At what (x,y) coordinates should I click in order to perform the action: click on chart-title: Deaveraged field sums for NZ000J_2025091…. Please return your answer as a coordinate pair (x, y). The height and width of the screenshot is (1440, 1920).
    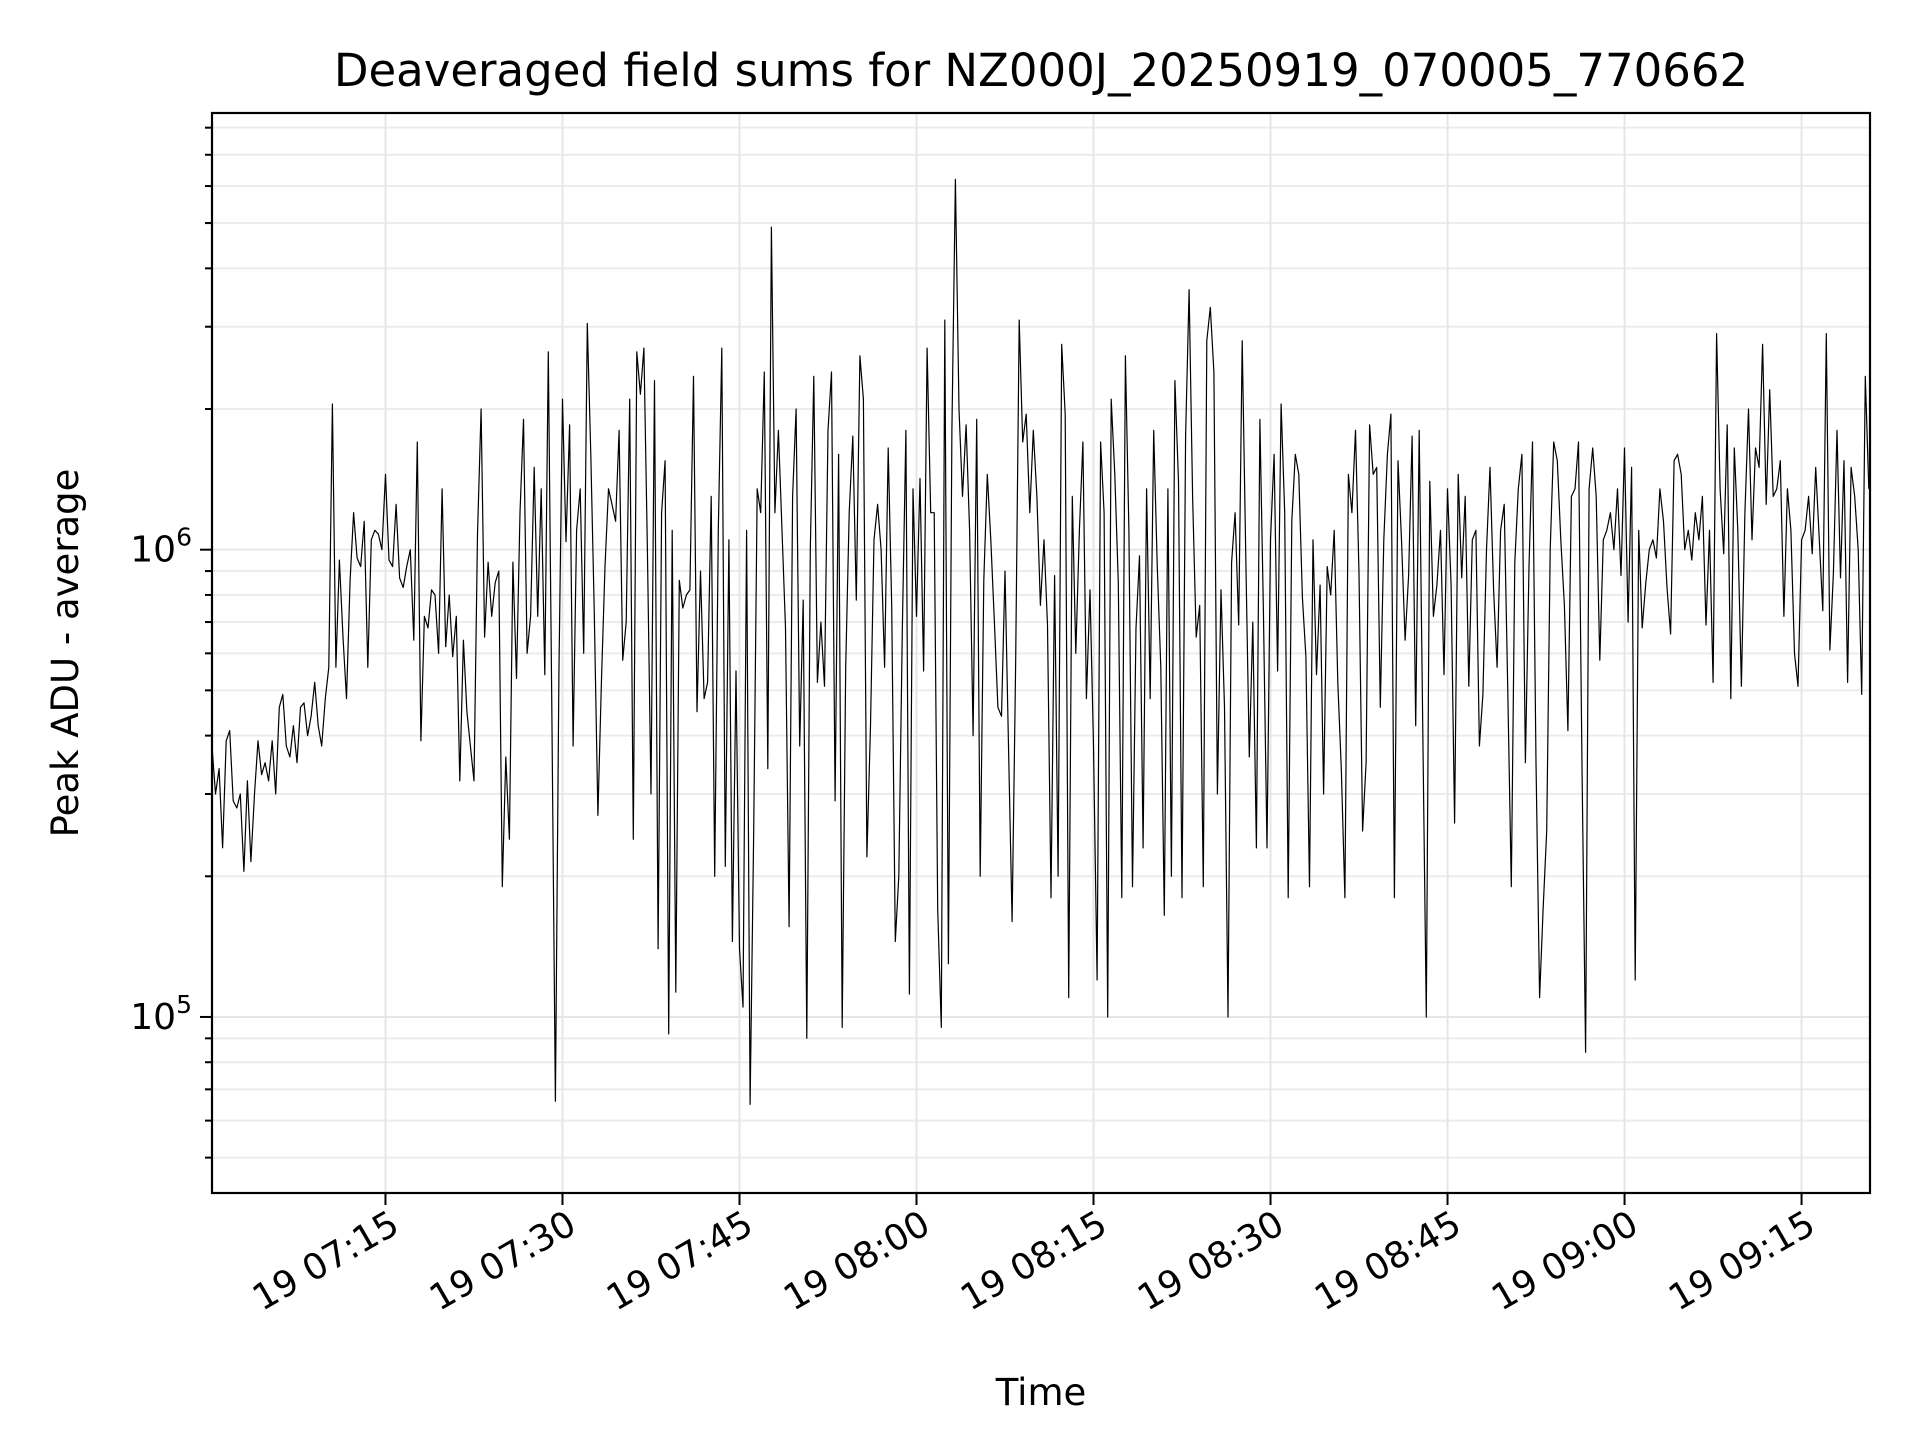
    Looking at the image, I should click on (1041, 70).